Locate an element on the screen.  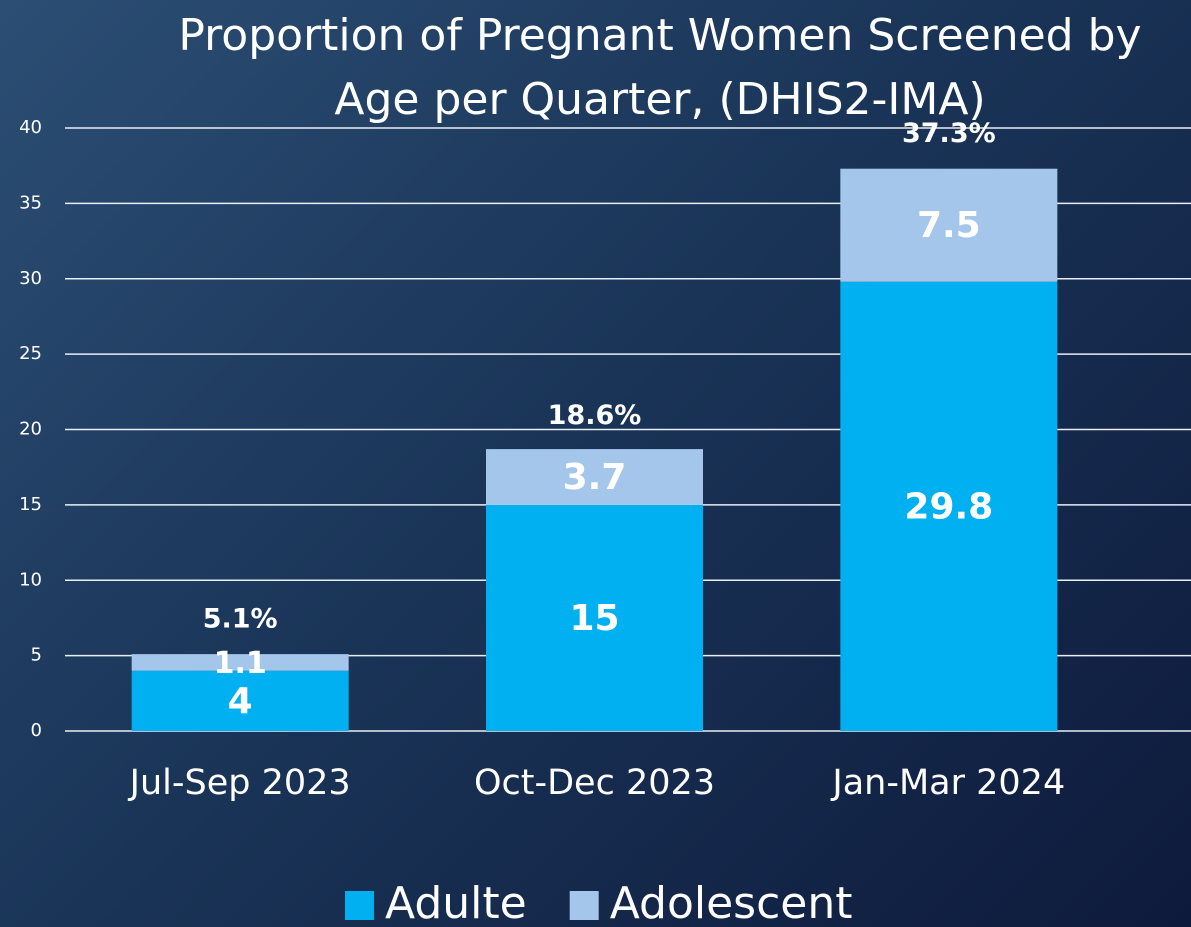
data-label: 1.1 is located at coordinates (240, 663).